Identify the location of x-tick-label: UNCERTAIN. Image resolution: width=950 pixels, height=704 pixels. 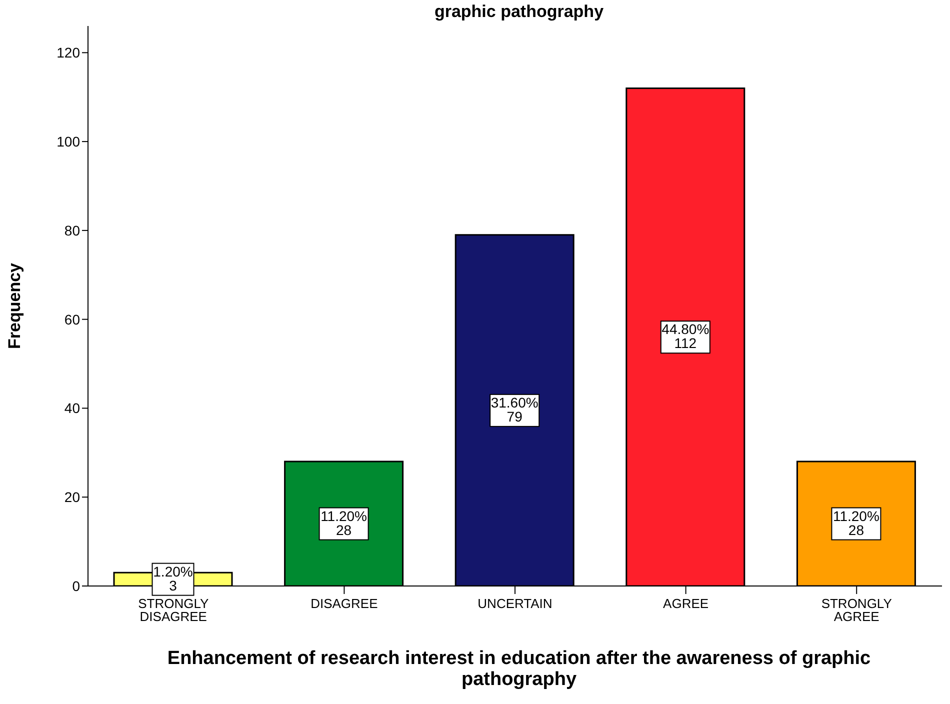
(515, 603).